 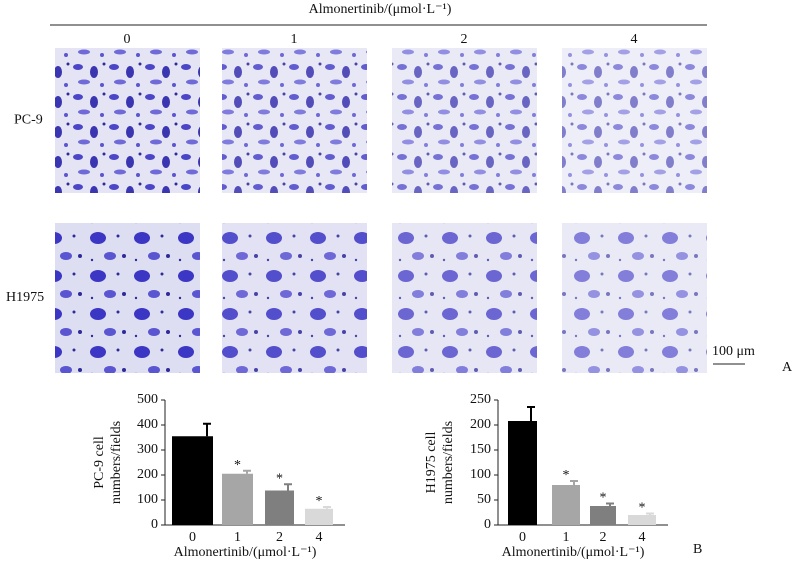 What do you see at coordinates (484, 499) in the screenshot?
I see `y-tick-label: 50` at bounding box center [484, 499].